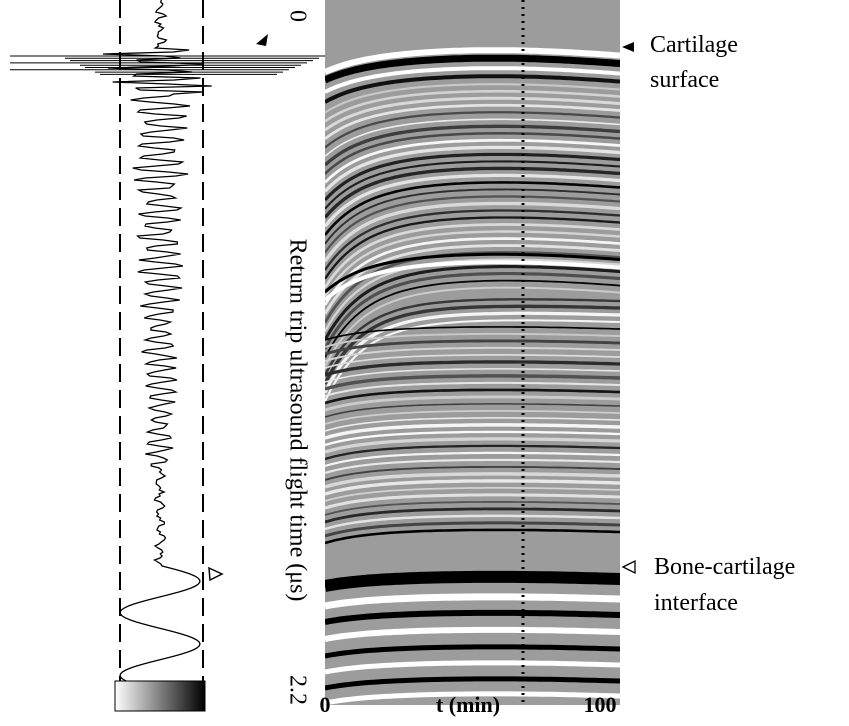  Describe the element at coordinates (694, 45) in the screenshot. I see `annotation-line: Cartilage` at that location.